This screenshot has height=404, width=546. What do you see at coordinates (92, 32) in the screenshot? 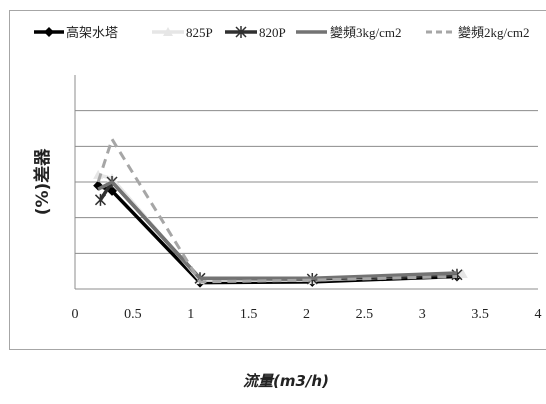
I see `legend-label: 高架水塔` at bounding box center [92, 32].